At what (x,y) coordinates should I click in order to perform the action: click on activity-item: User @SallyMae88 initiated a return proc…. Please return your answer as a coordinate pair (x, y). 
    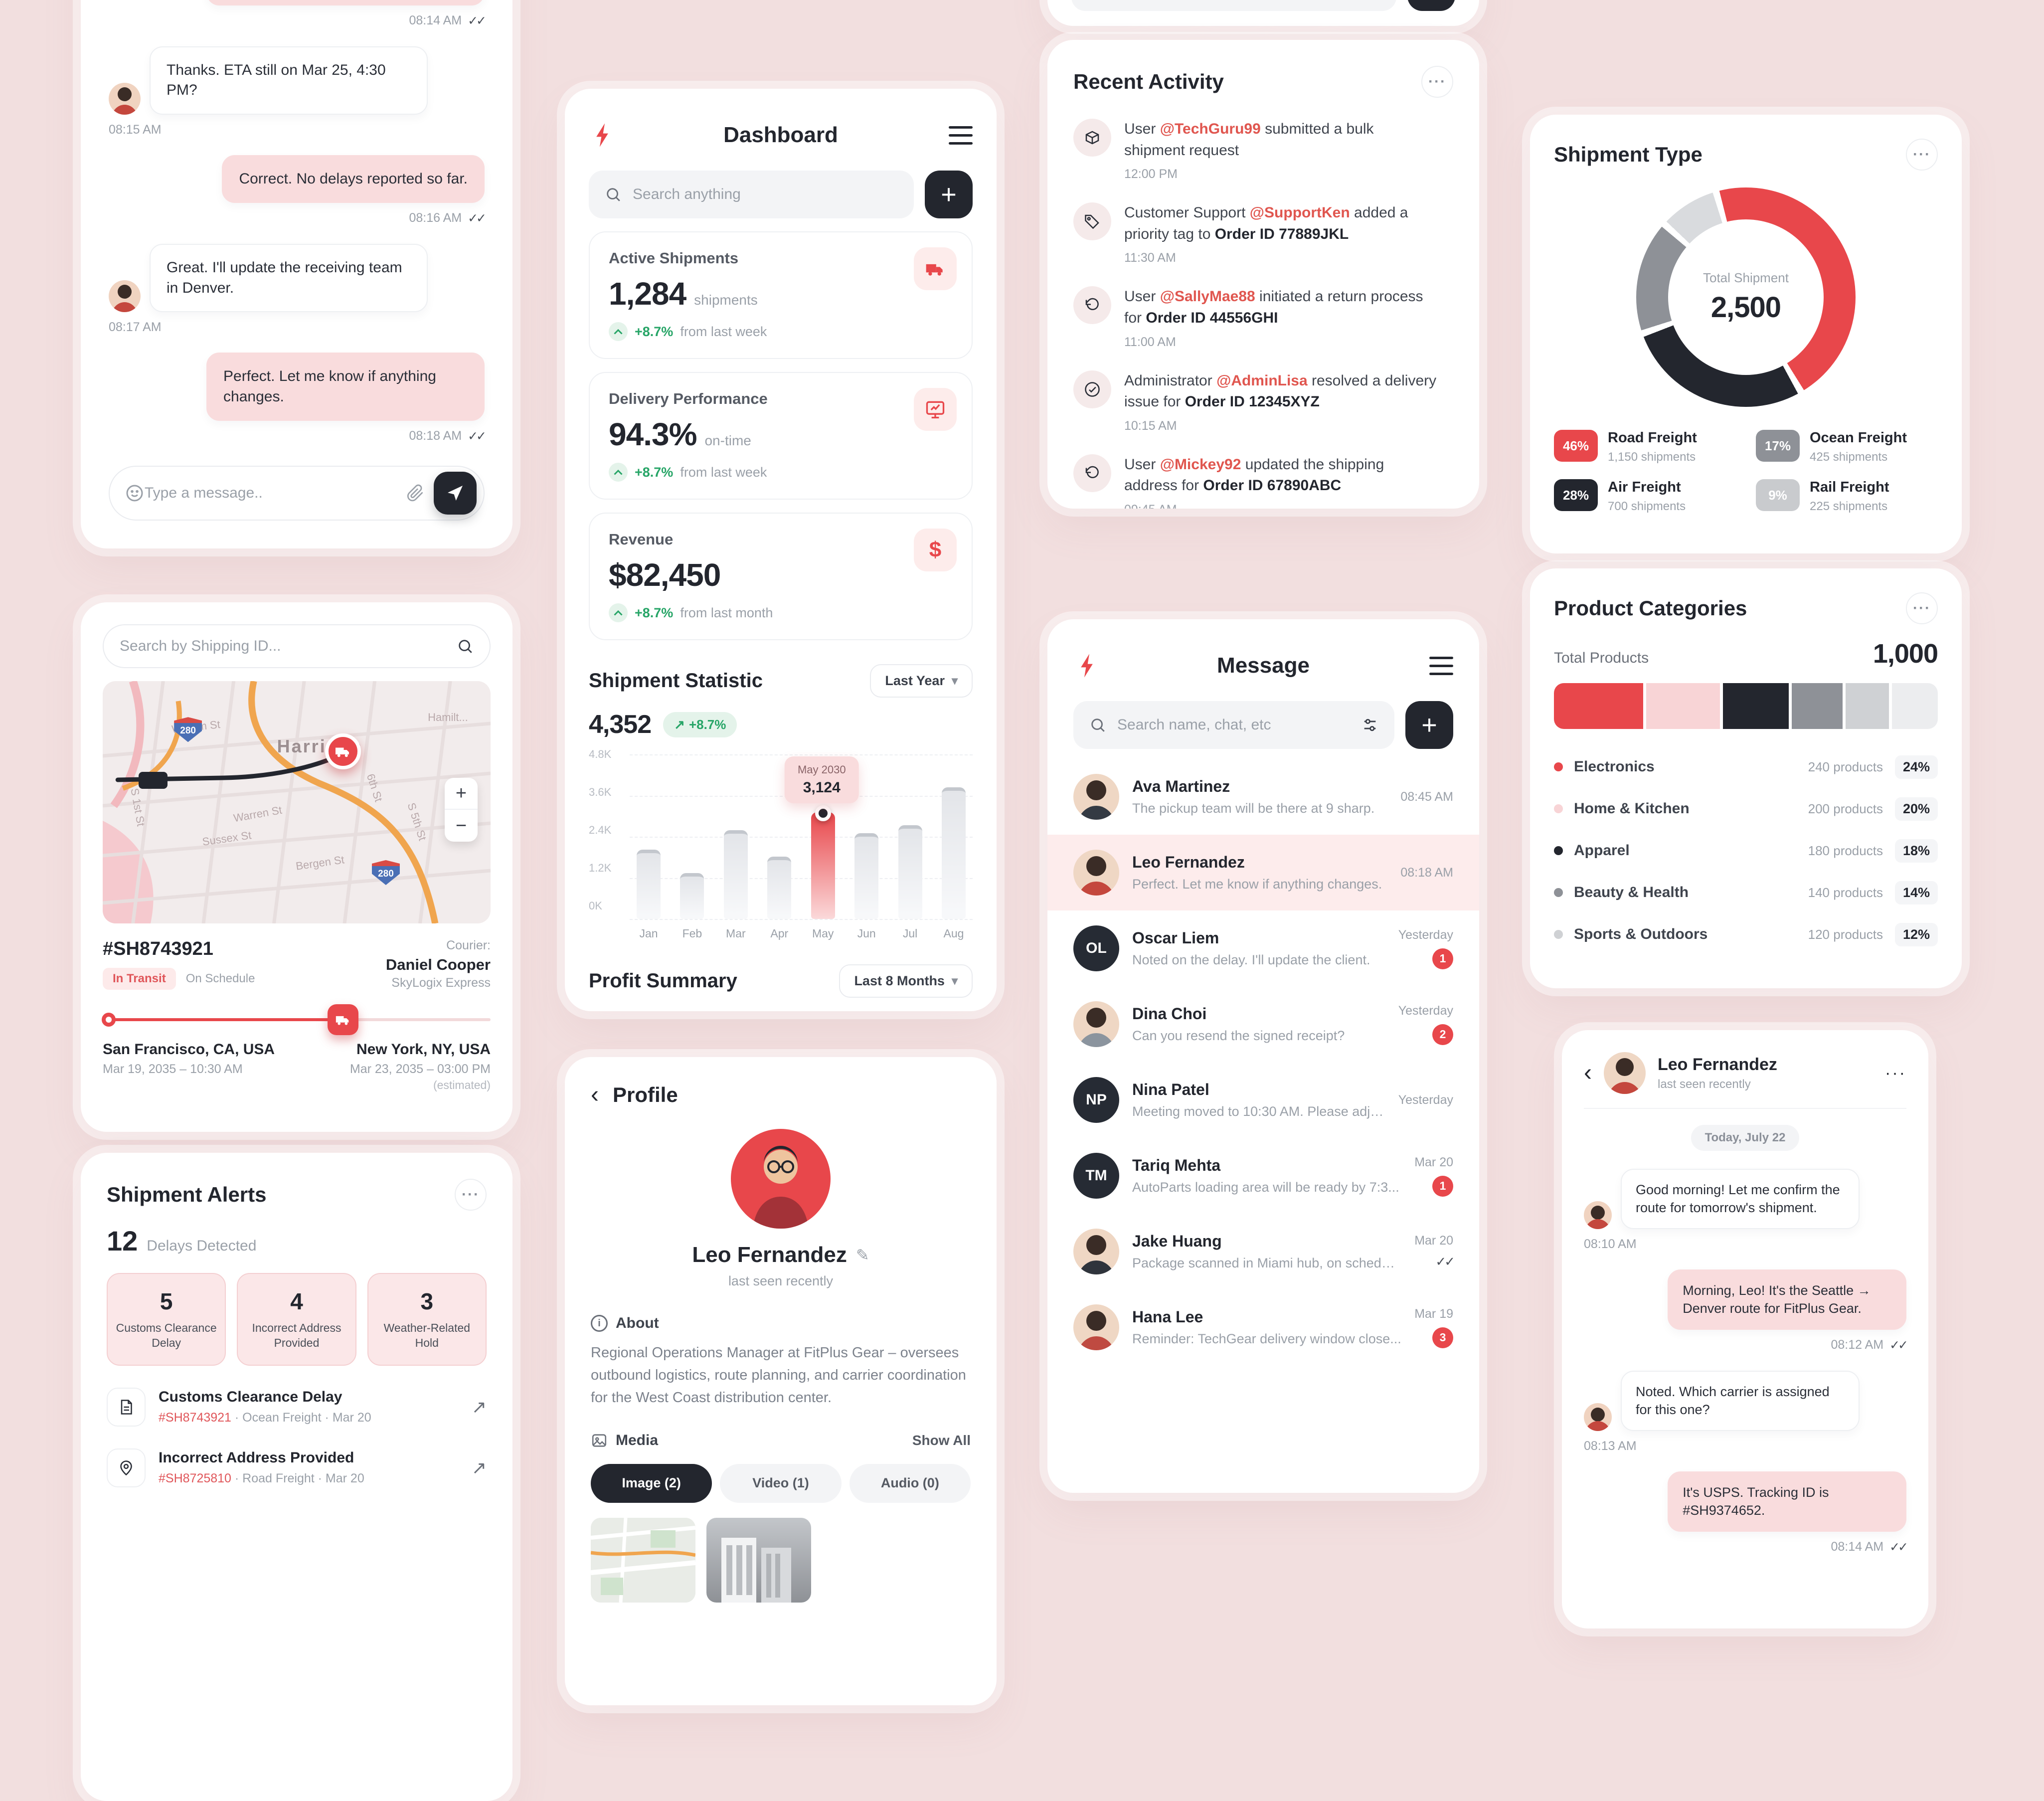
    Looking at the image, I should click on (1263, 317).